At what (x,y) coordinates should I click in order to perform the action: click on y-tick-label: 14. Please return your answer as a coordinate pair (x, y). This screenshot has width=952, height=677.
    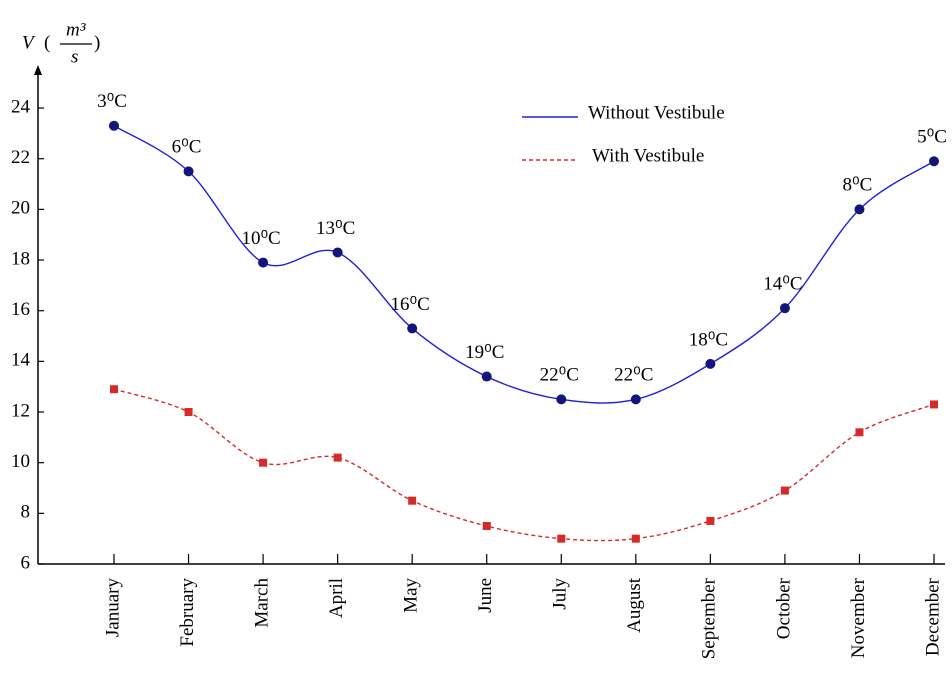
    Looking at the image, I should click on (21, 360).